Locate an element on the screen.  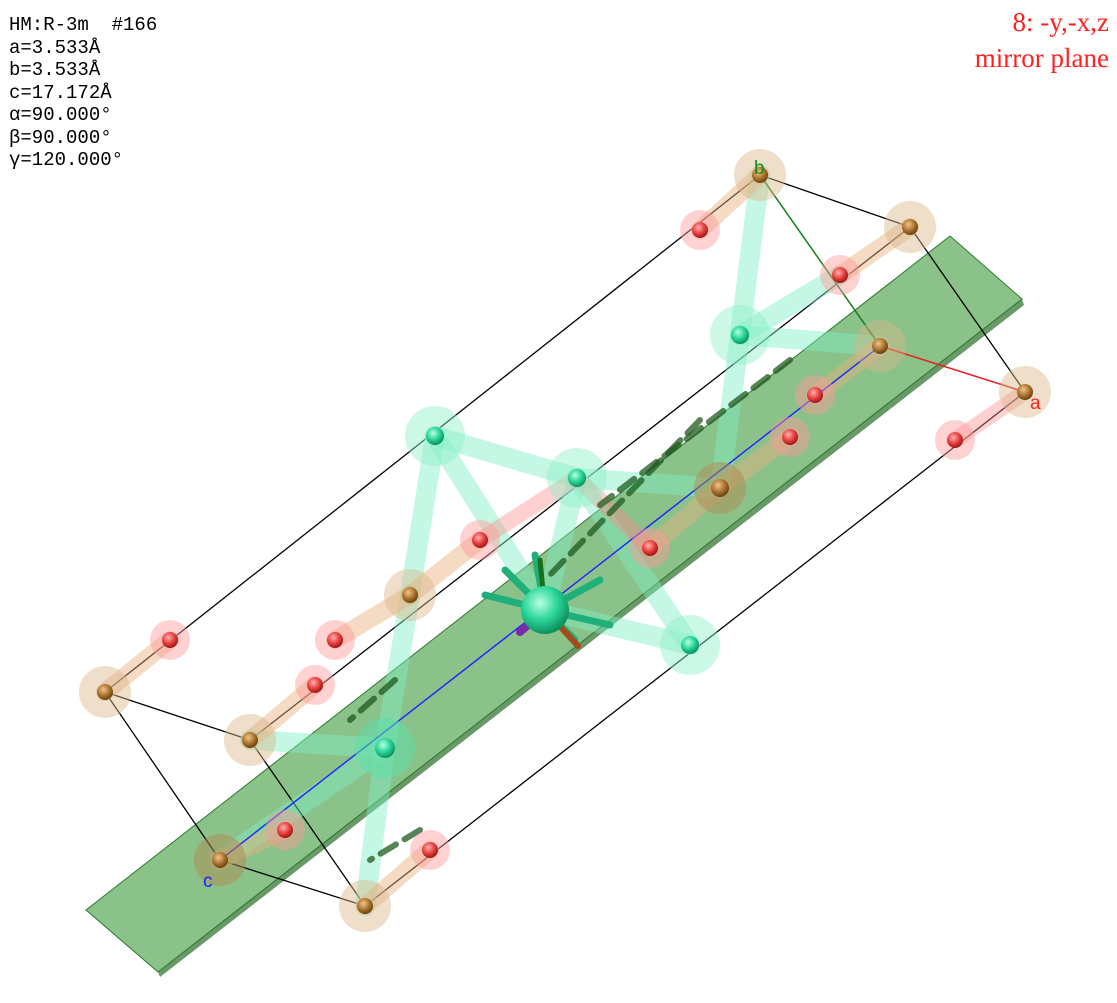
b-axis-line is located at coordinates (820, 260).